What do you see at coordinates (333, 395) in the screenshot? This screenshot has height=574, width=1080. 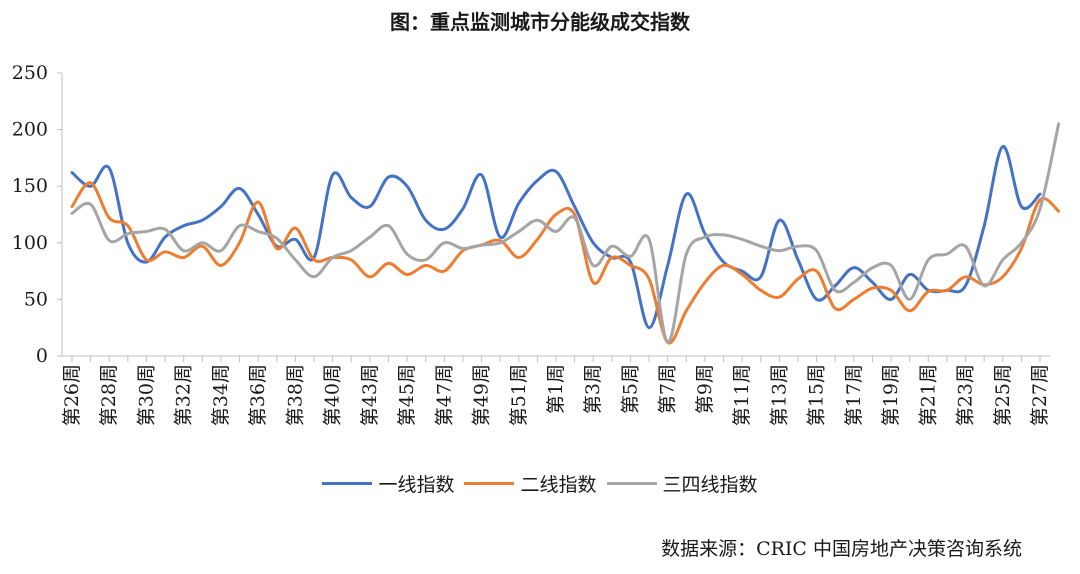 I see `x-tick-label: 第40周` at bounding box center [333, 395].